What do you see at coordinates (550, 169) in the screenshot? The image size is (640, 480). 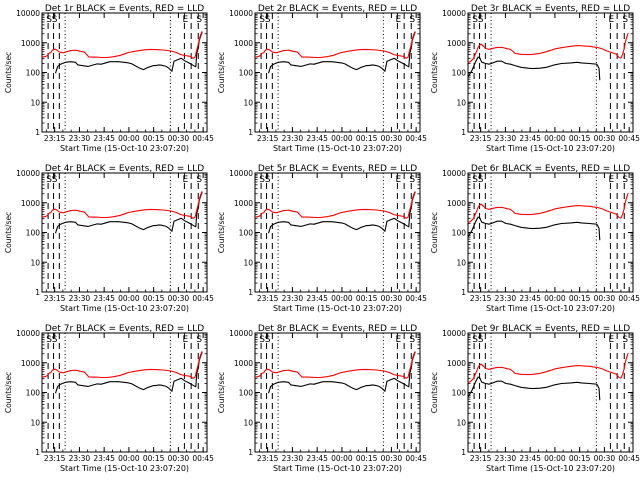 I see `panel-title: Det 6r BLACK = Events, RED = LLD` at bounding box center [550, 169].